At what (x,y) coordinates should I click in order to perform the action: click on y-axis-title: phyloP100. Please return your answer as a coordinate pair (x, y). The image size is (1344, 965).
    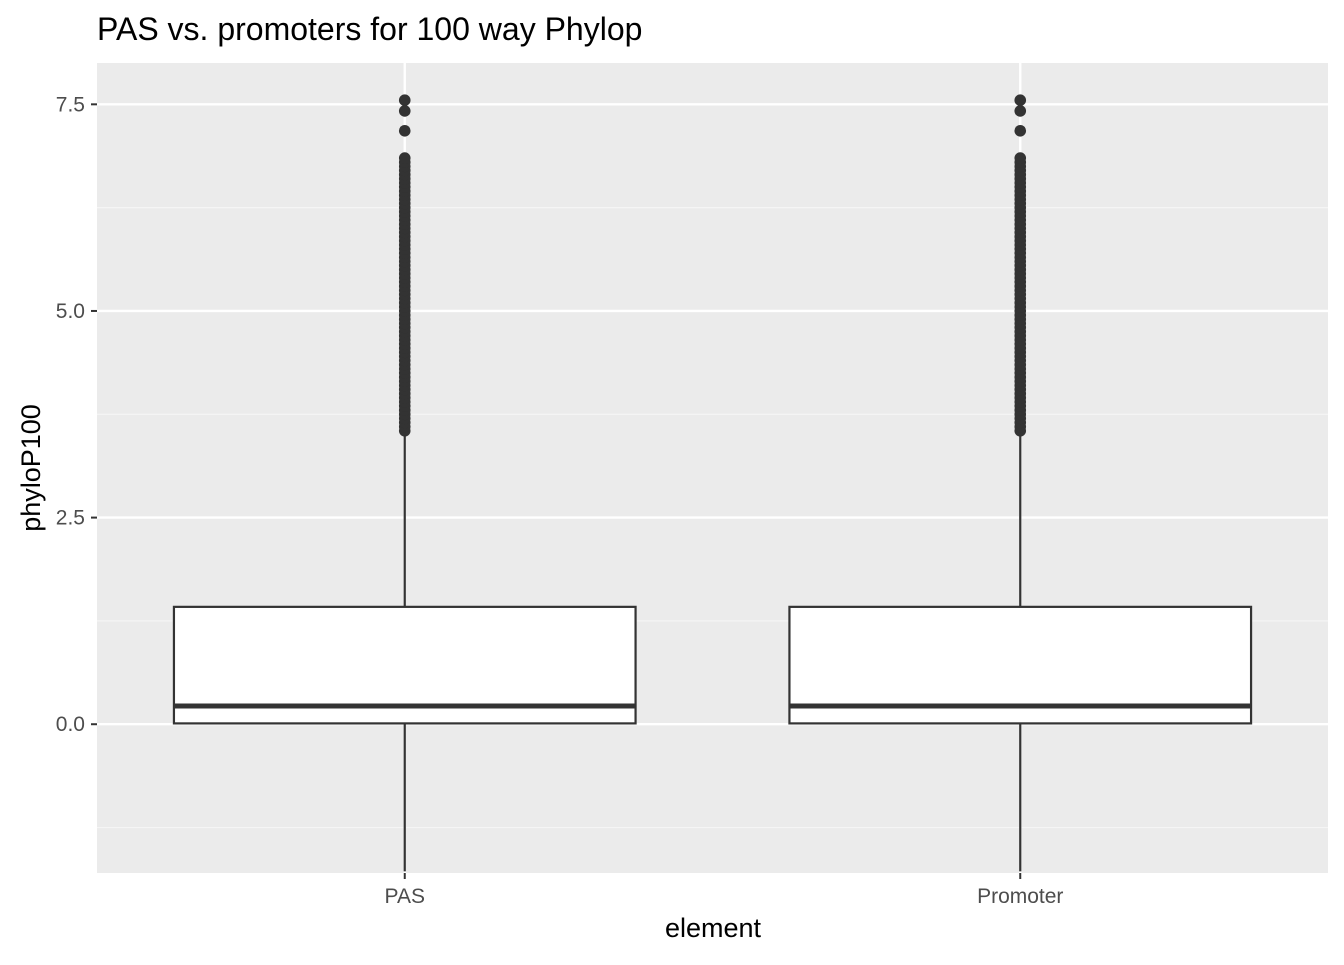
    Looking at the image, I should click on (31, 468).